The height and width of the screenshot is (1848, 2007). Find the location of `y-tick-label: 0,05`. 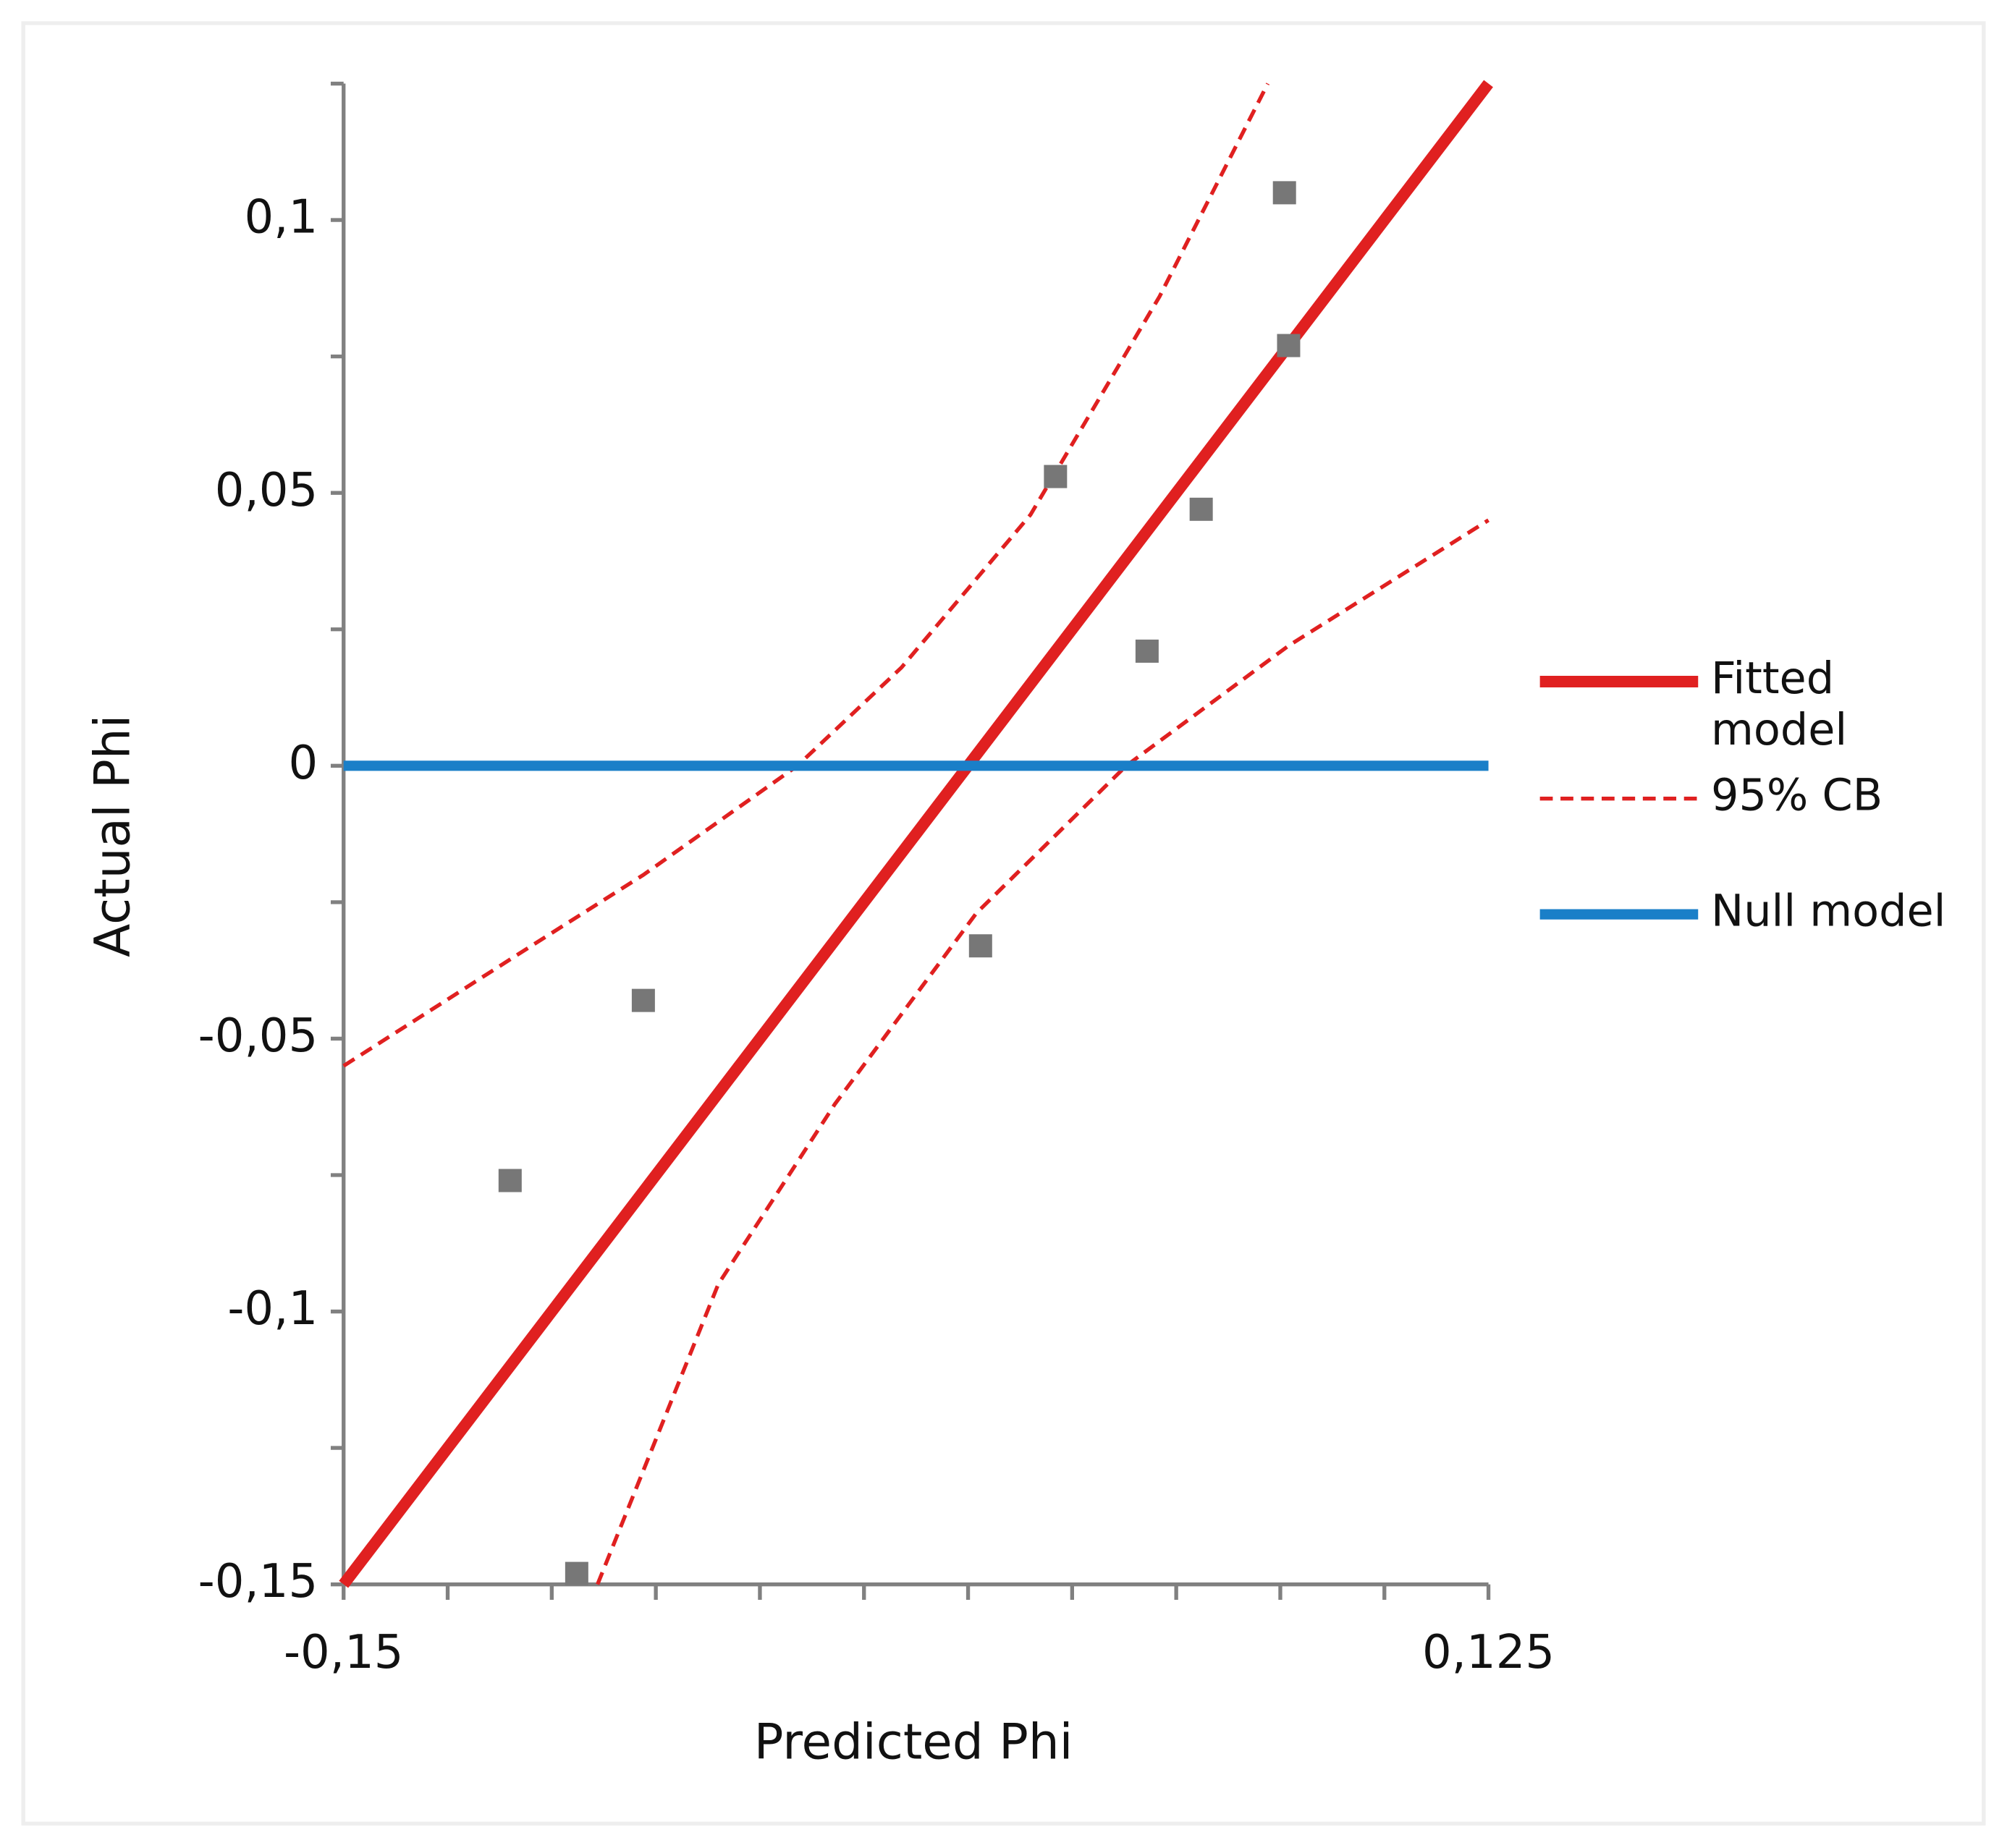

y-tick-label: 0,05 is located at coordinates (266, 490).